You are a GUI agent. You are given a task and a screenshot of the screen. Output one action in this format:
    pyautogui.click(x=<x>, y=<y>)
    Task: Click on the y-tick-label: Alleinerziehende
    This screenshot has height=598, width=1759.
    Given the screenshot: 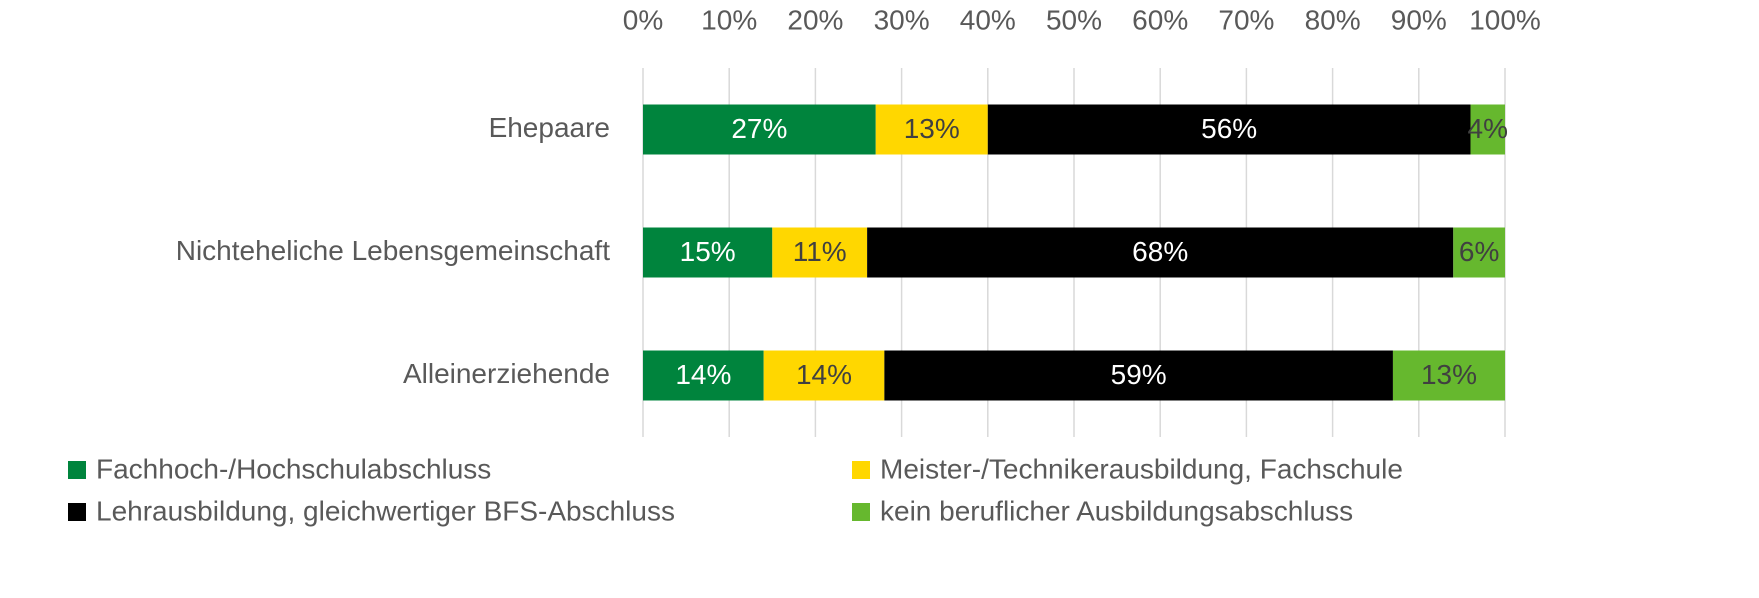 What is the action you would take?
    pyautogui.click(x=506, y=373)
    